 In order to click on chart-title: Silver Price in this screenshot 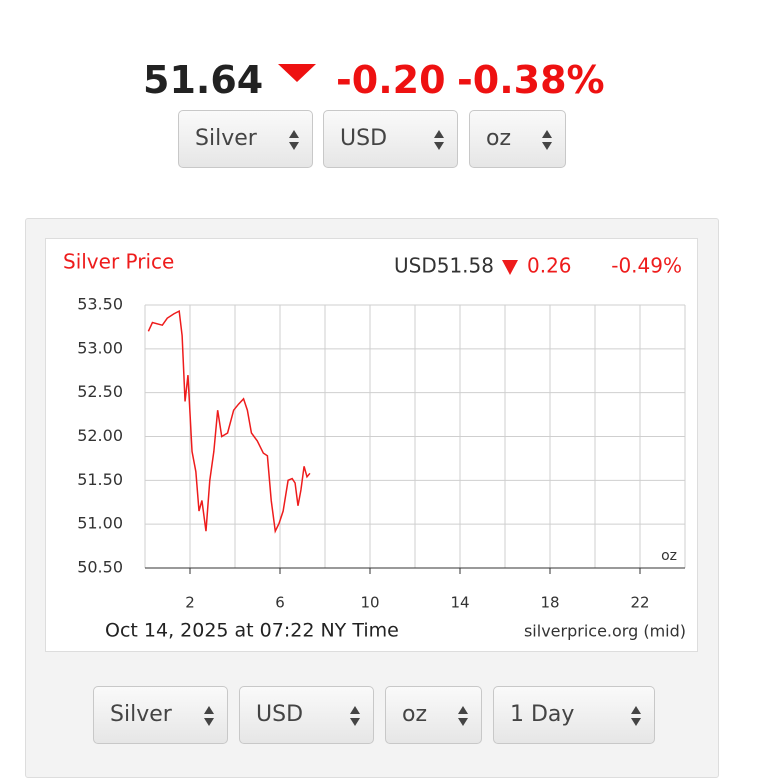, I will do `click(118, 262)`.